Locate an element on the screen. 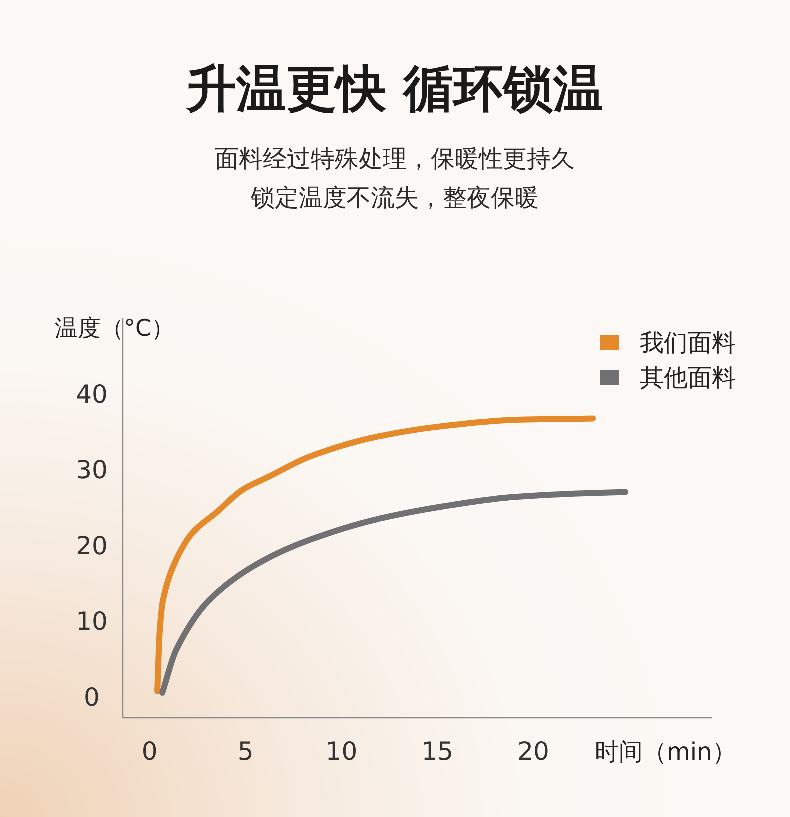 The image size is (790, 817). x-axis-title: 时间（min） is located at coordinates (665, 752).